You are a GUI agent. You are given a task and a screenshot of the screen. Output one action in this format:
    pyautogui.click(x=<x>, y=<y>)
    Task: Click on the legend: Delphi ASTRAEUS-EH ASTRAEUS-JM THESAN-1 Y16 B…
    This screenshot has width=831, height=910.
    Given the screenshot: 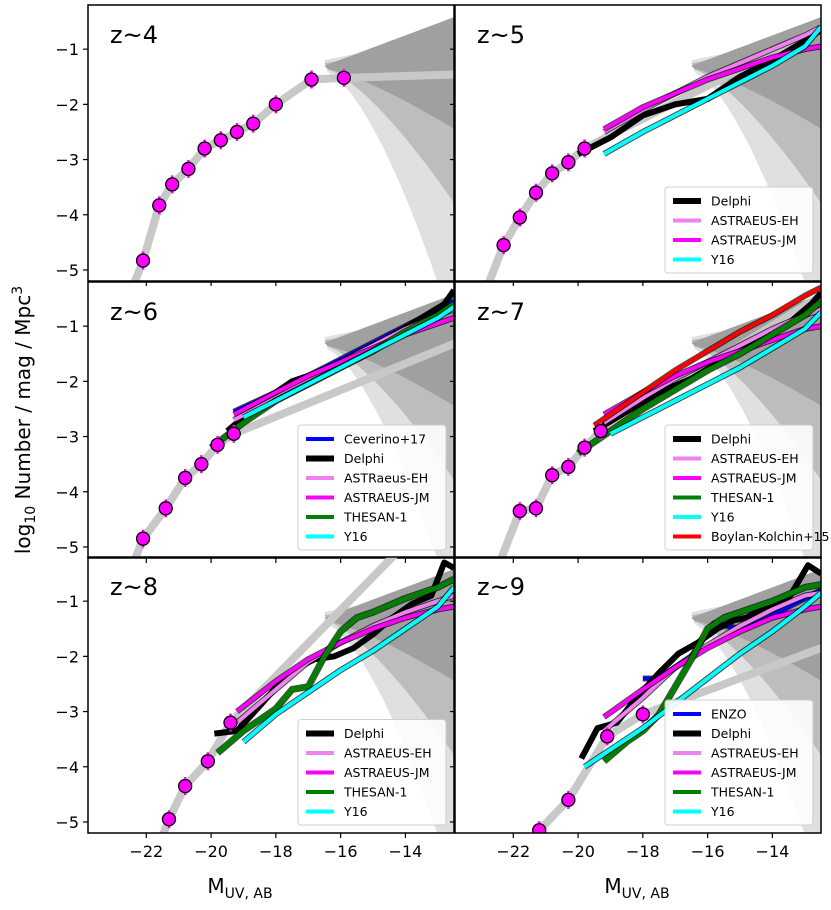 What is the action you would take?
    pyautogui.click(x=746, y=487)
    